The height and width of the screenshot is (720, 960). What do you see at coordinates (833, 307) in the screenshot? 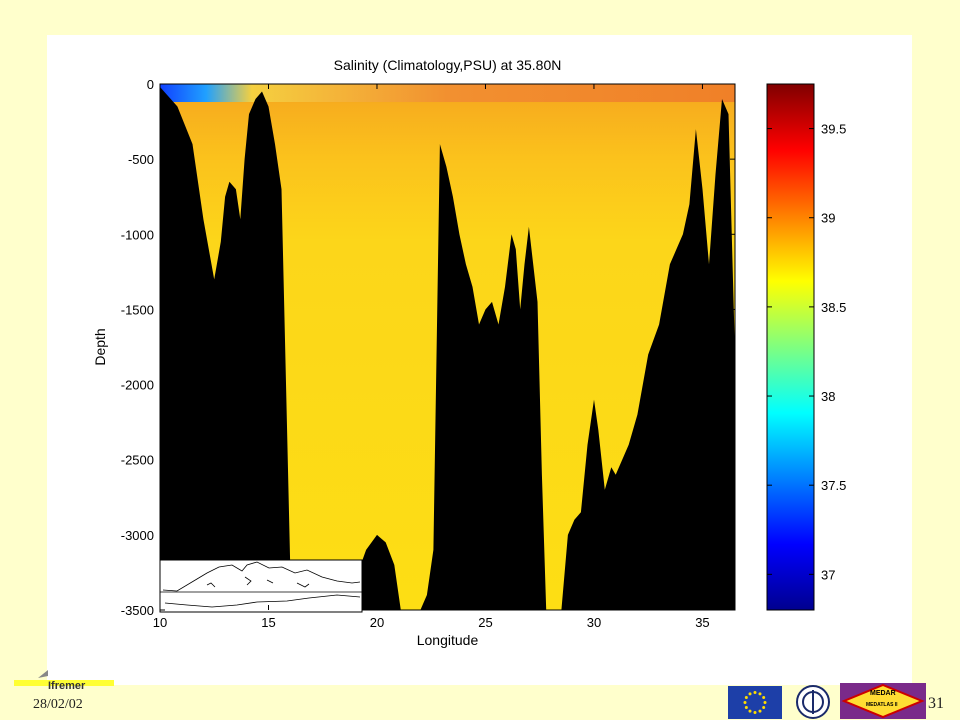
I see `colorbar-tick-label: 38.5` at bounding box center [833, 307].